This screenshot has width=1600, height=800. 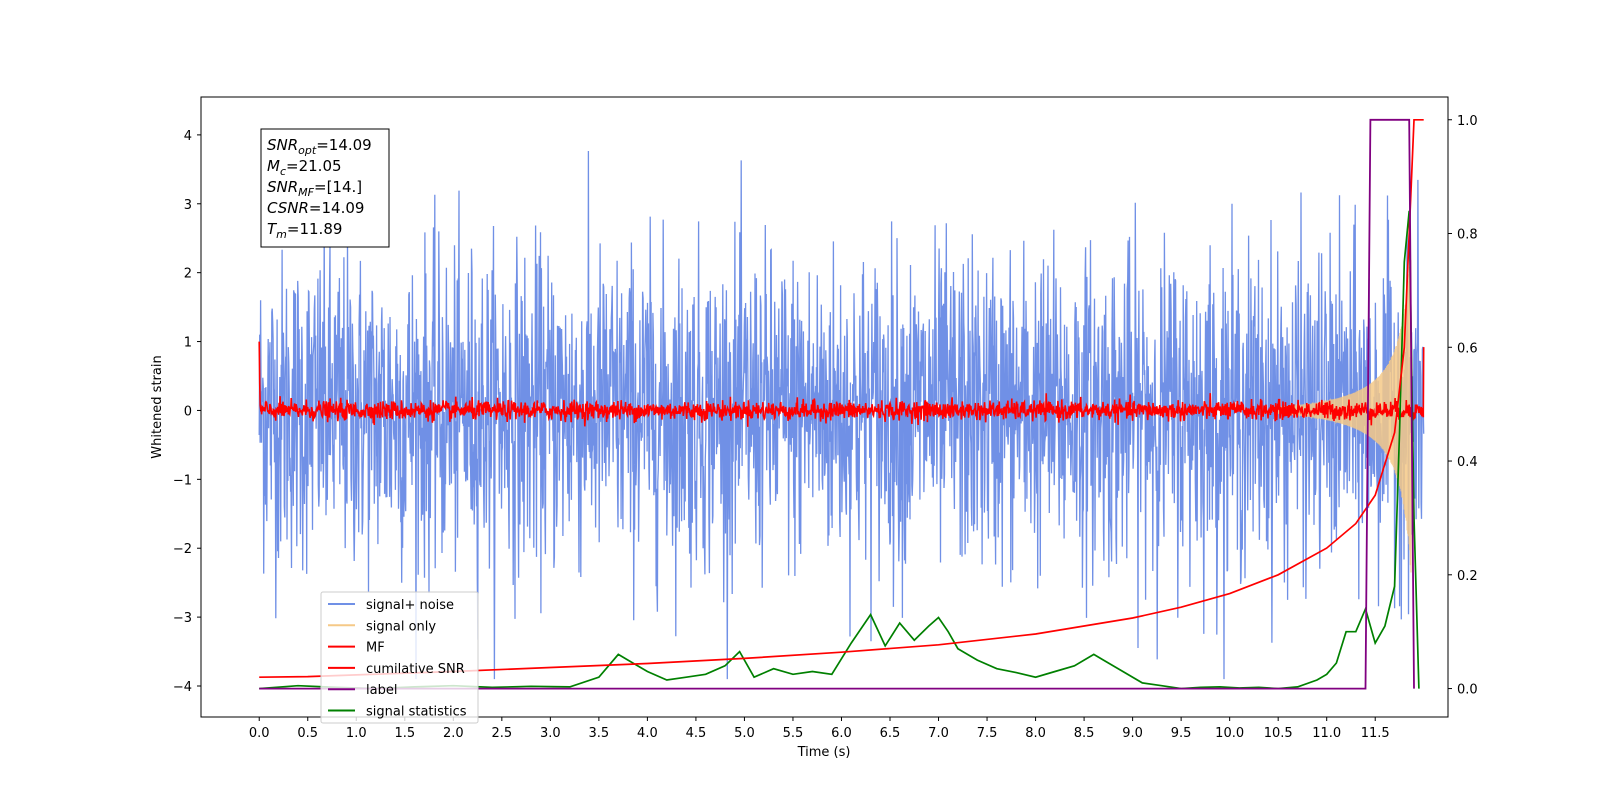 I want to click on y-axis: 4 3 2 1 0 −1 −2 −3 −4, so click(x=187, y=412).